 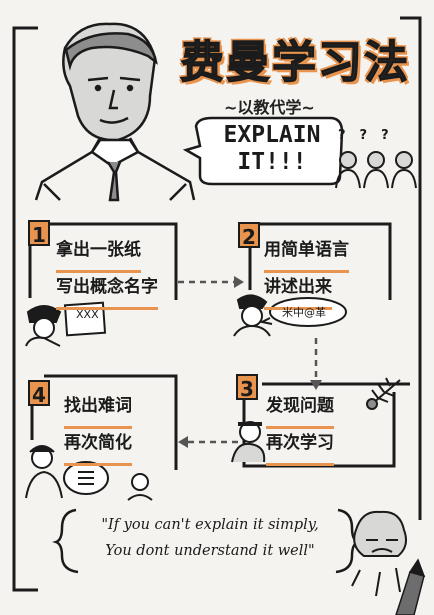 I want to click on step-3-line-2: 再次学习, so click(x=300, y=447).